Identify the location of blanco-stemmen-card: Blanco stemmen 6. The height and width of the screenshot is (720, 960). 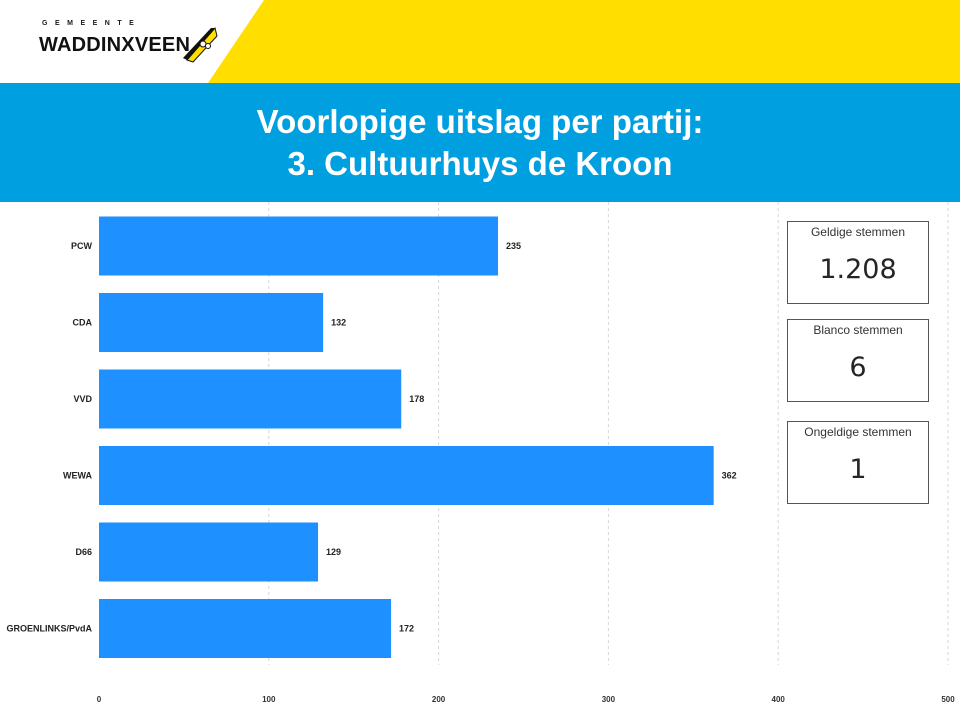
(858, 360).